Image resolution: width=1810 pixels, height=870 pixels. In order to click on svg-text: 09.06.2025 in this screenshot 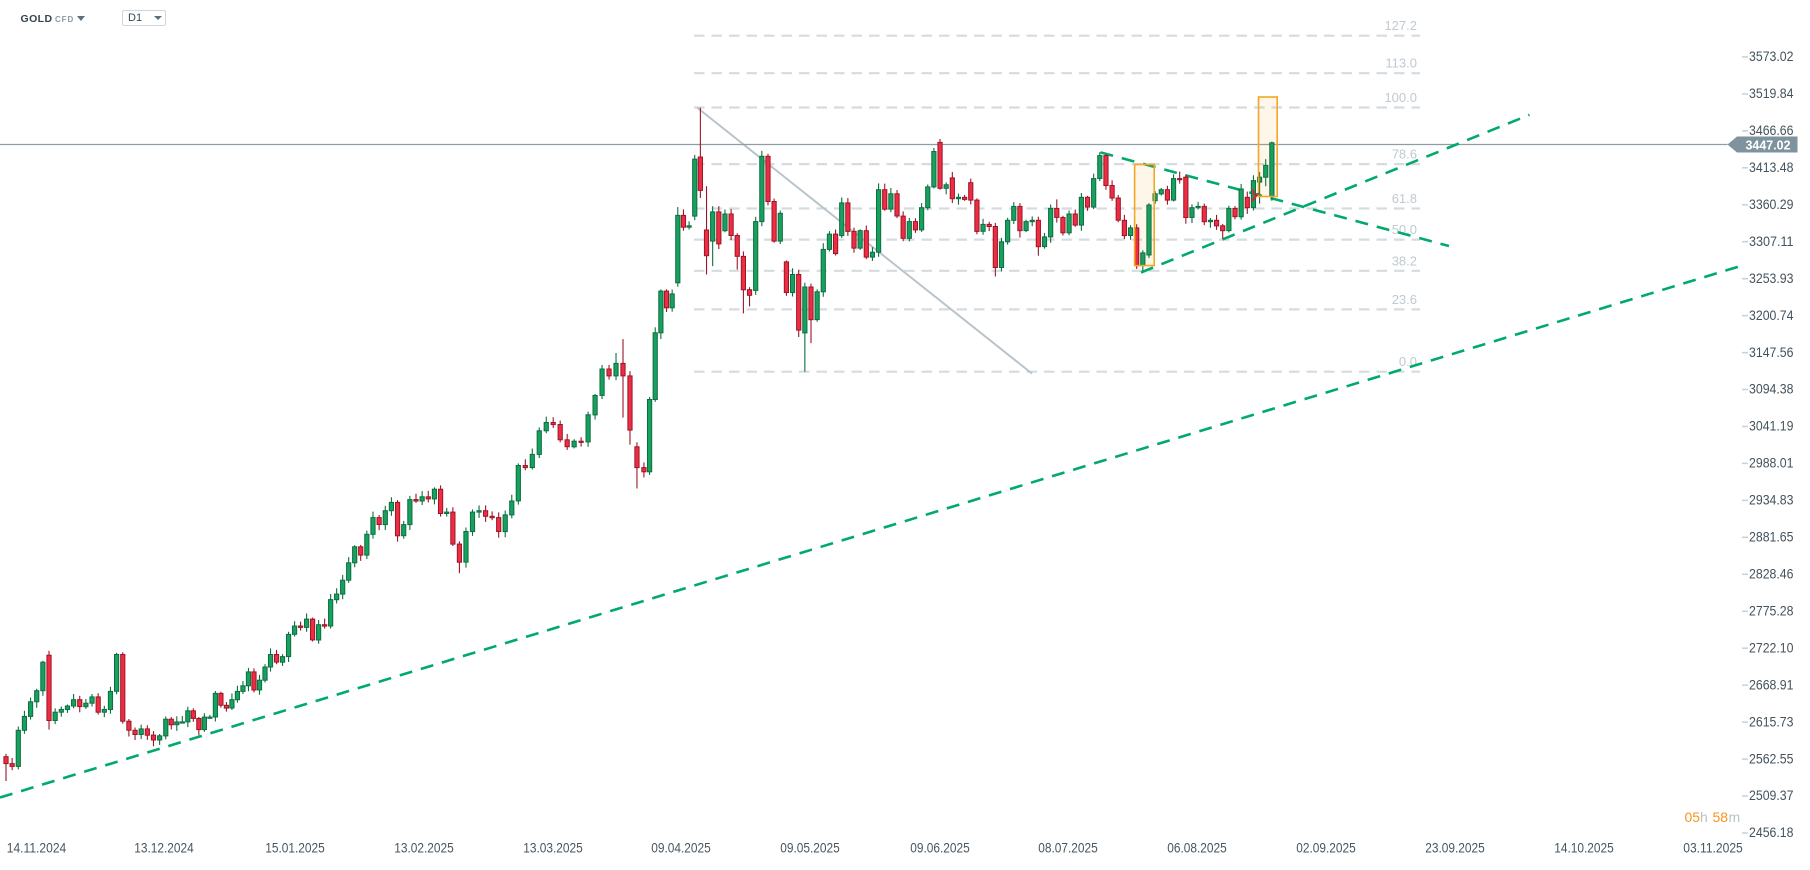, I will do `click(940, 848)`.